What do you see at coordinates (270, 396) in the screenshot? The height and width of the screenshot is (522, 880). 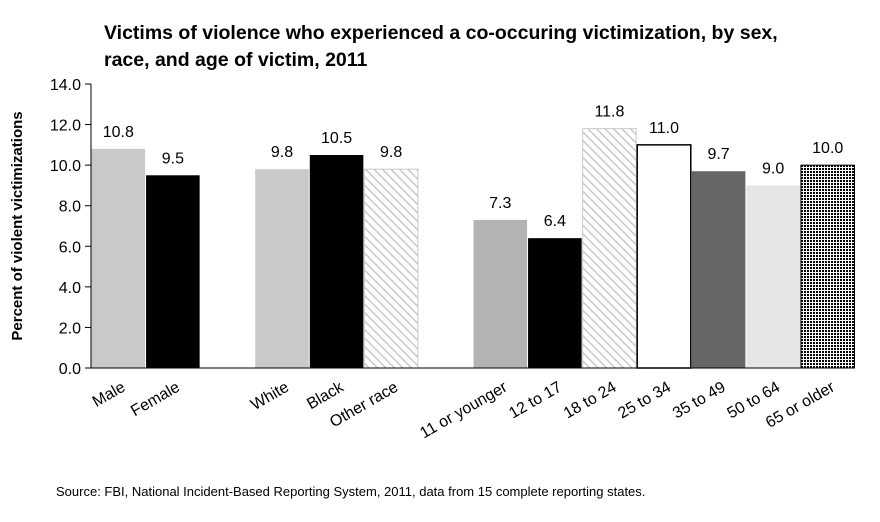 I see `x-tick-label: White` at bounding box center [270, 396].